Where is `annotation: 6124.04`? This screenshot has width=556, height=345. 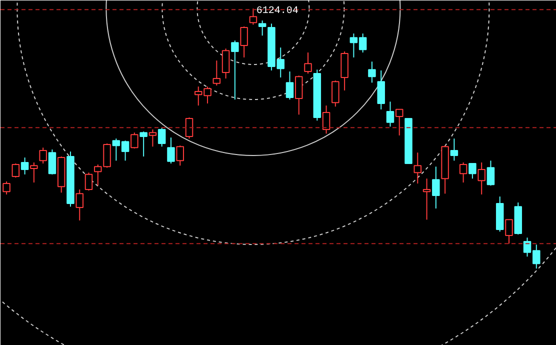 annotation: 6124.04 is located at coordinates (277, 12).